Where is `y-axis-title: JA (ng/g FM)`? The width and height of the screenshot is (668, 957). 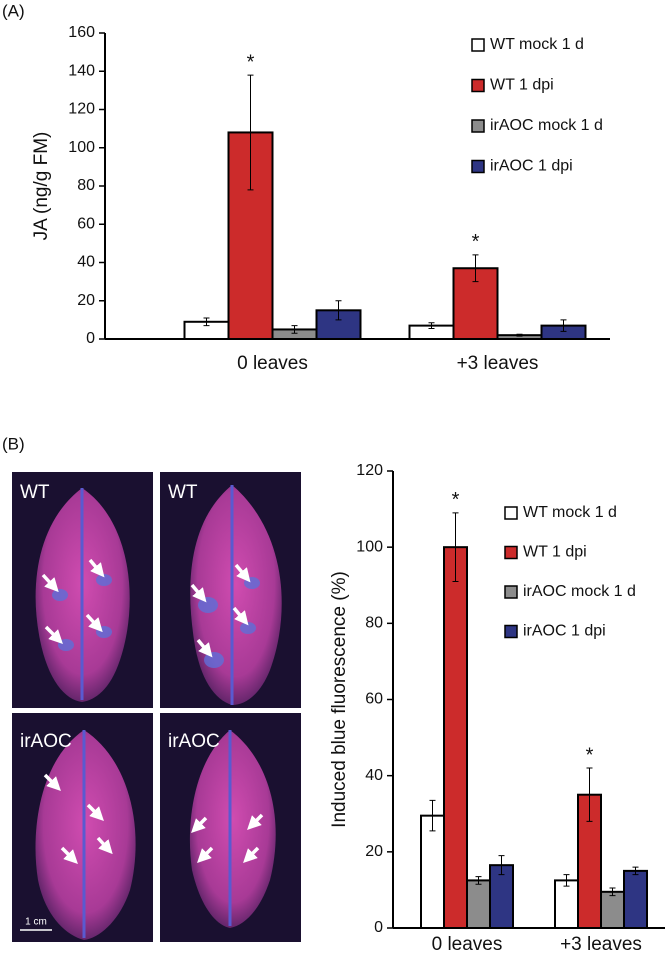
y-axis-title: JA (ng/g FM) is located at coordinates (41, 186).